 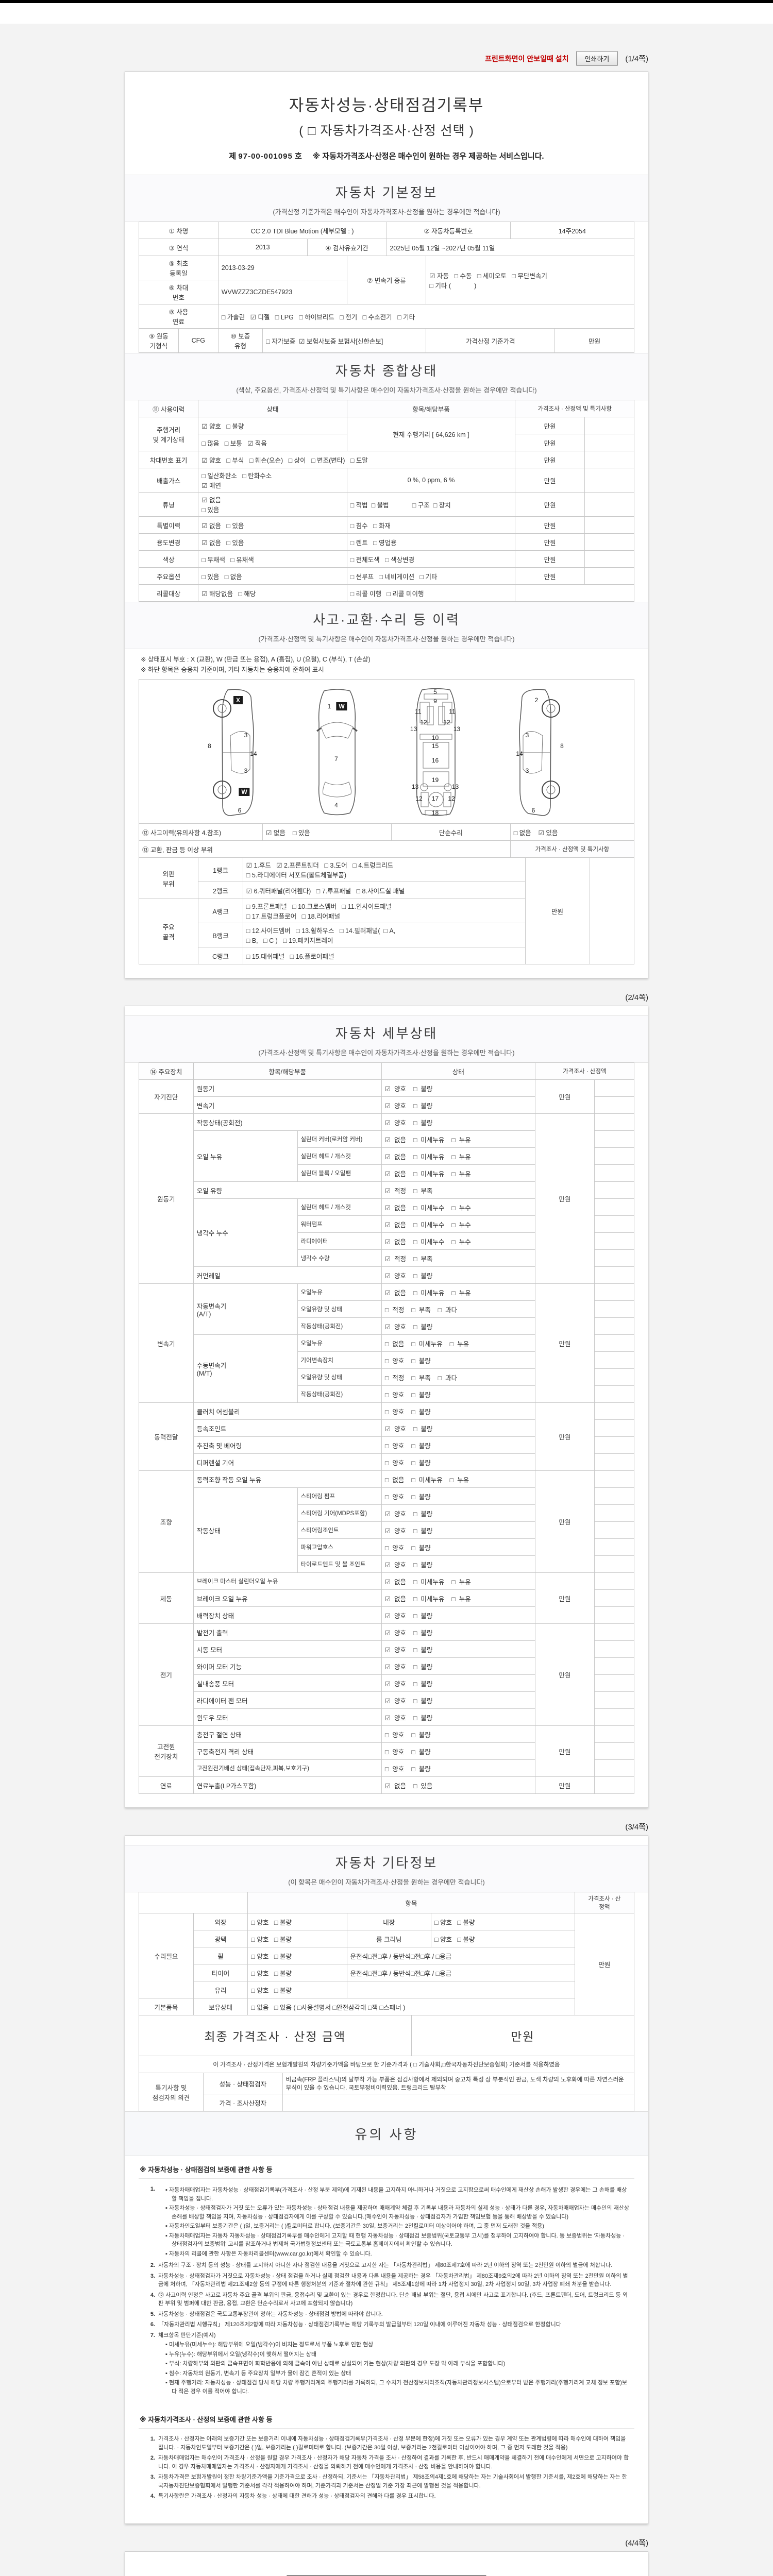 I want to click on cell: ⑫ 사고이력(유의사항 4.참조), so click(x=200, y=832).